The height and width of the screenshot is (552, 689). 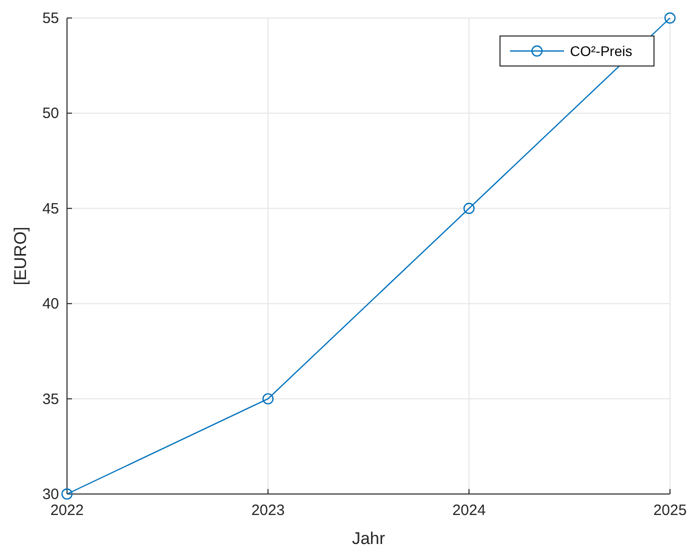 I want to click on x-tick-label: 2024, so click(x=469, y=510).